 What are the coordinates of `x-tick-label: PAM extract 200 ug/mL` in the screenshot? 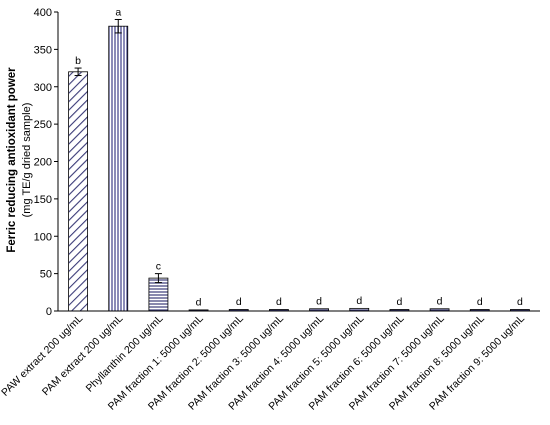 It's located at (83, 356).